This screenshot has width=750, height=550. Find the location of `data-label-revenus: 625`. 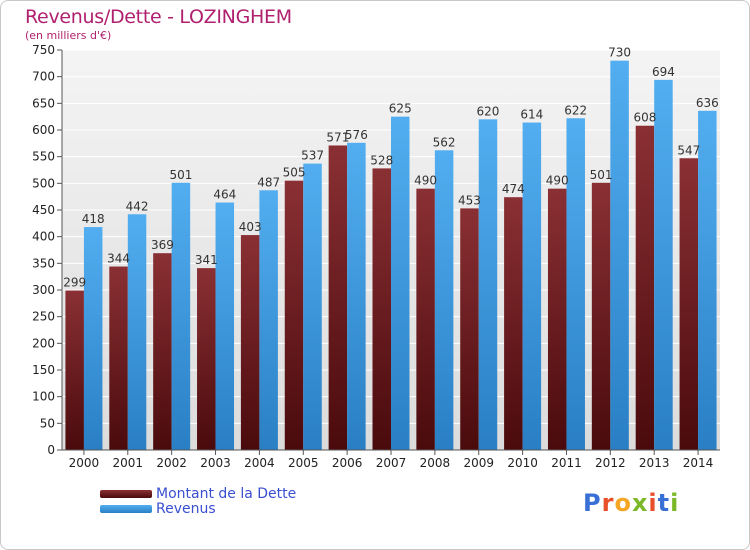

data-label-revenus: 625 is located at coordinates (400, 109).